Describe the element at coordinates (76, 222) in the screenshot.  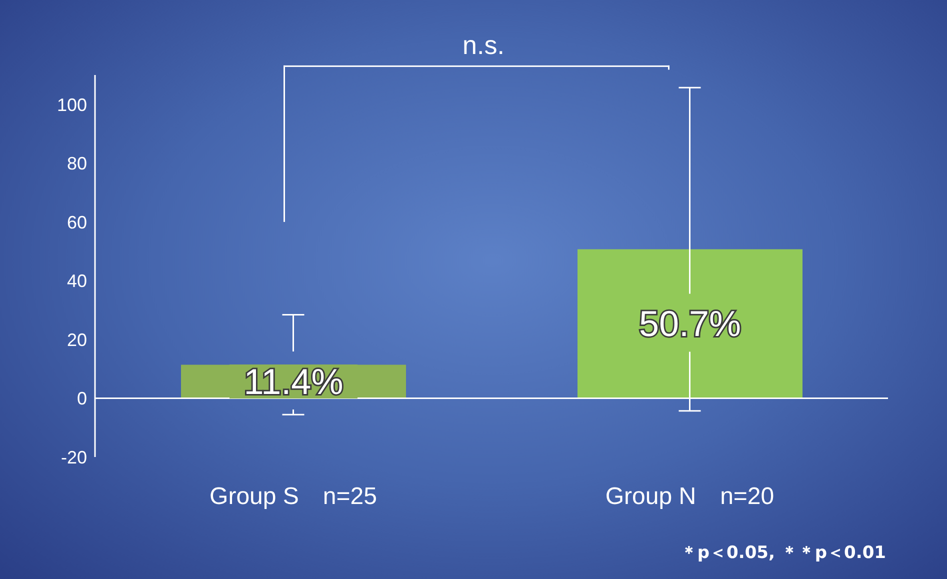
I see `y-tick-label: 60` at that location.